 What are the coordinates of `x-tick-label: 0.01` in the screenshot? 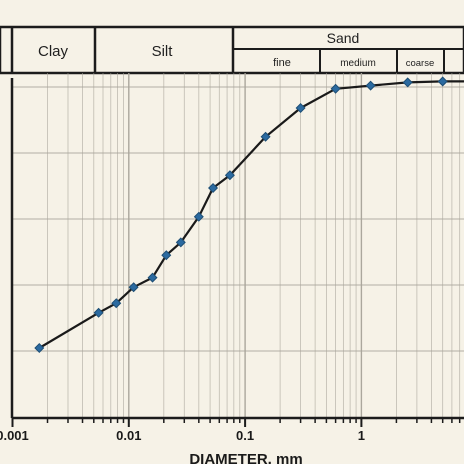 It's located at (128, 435).